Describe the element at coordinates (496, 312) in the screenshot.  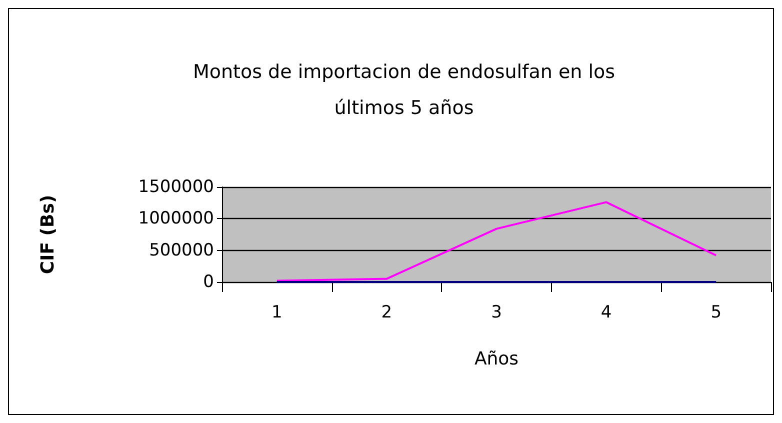
I see `x-tick-label: 3` at that location.